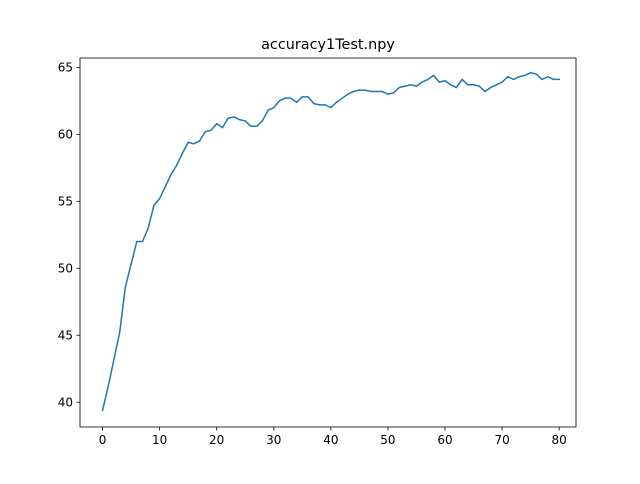 This screenshot has width=640, height=484. I want to click on y-tick-label: 65, so click(65, 68).